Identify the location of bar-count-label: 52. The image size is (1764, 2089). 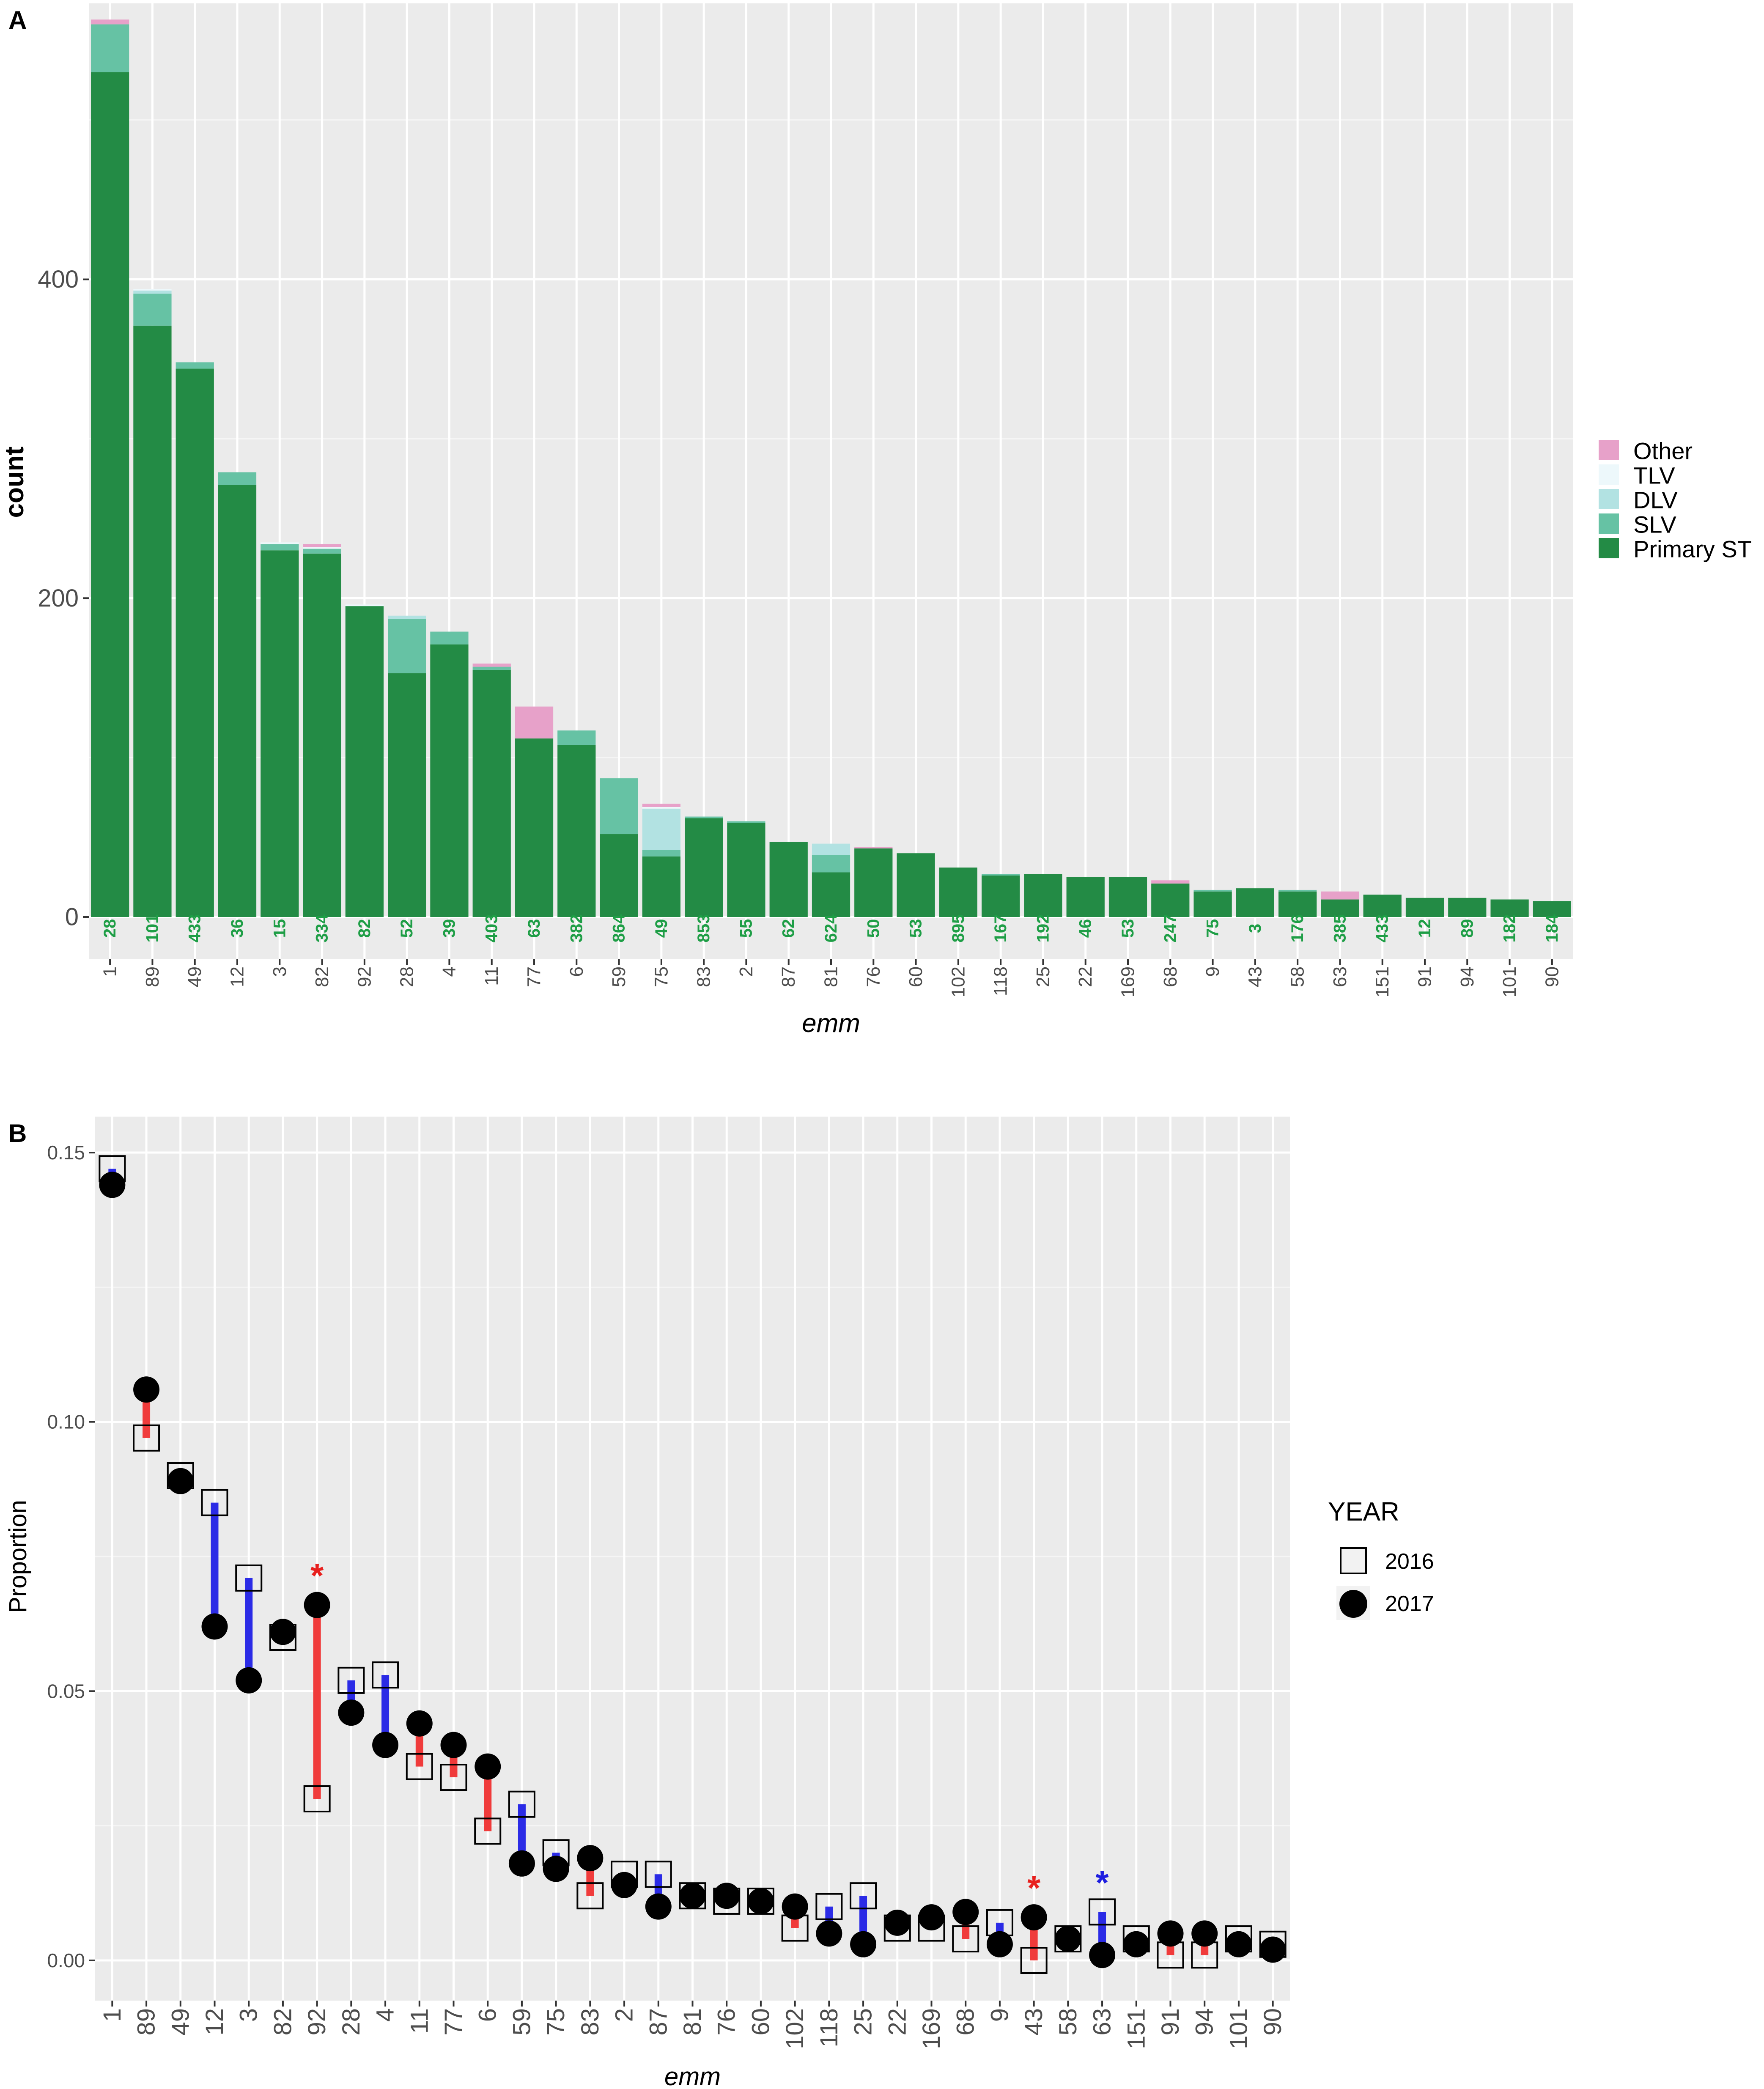
(407, 928).